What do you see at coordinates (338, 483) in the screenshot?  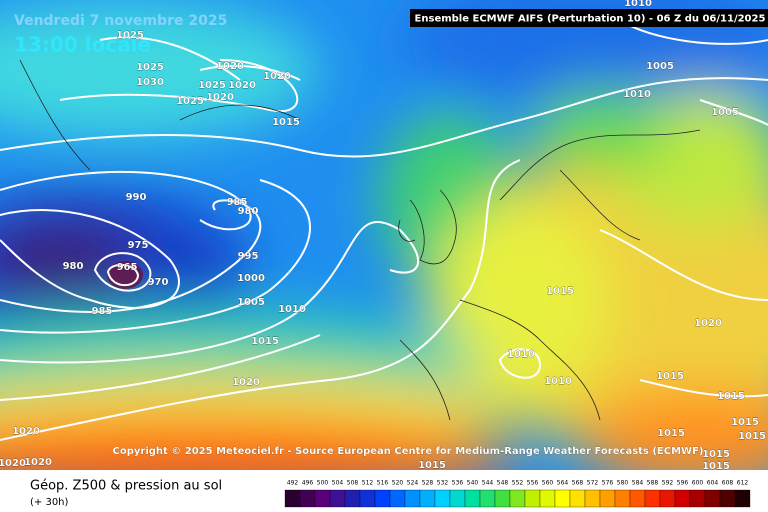 I see `scale-label: 504` at bounding box center [338, 483].